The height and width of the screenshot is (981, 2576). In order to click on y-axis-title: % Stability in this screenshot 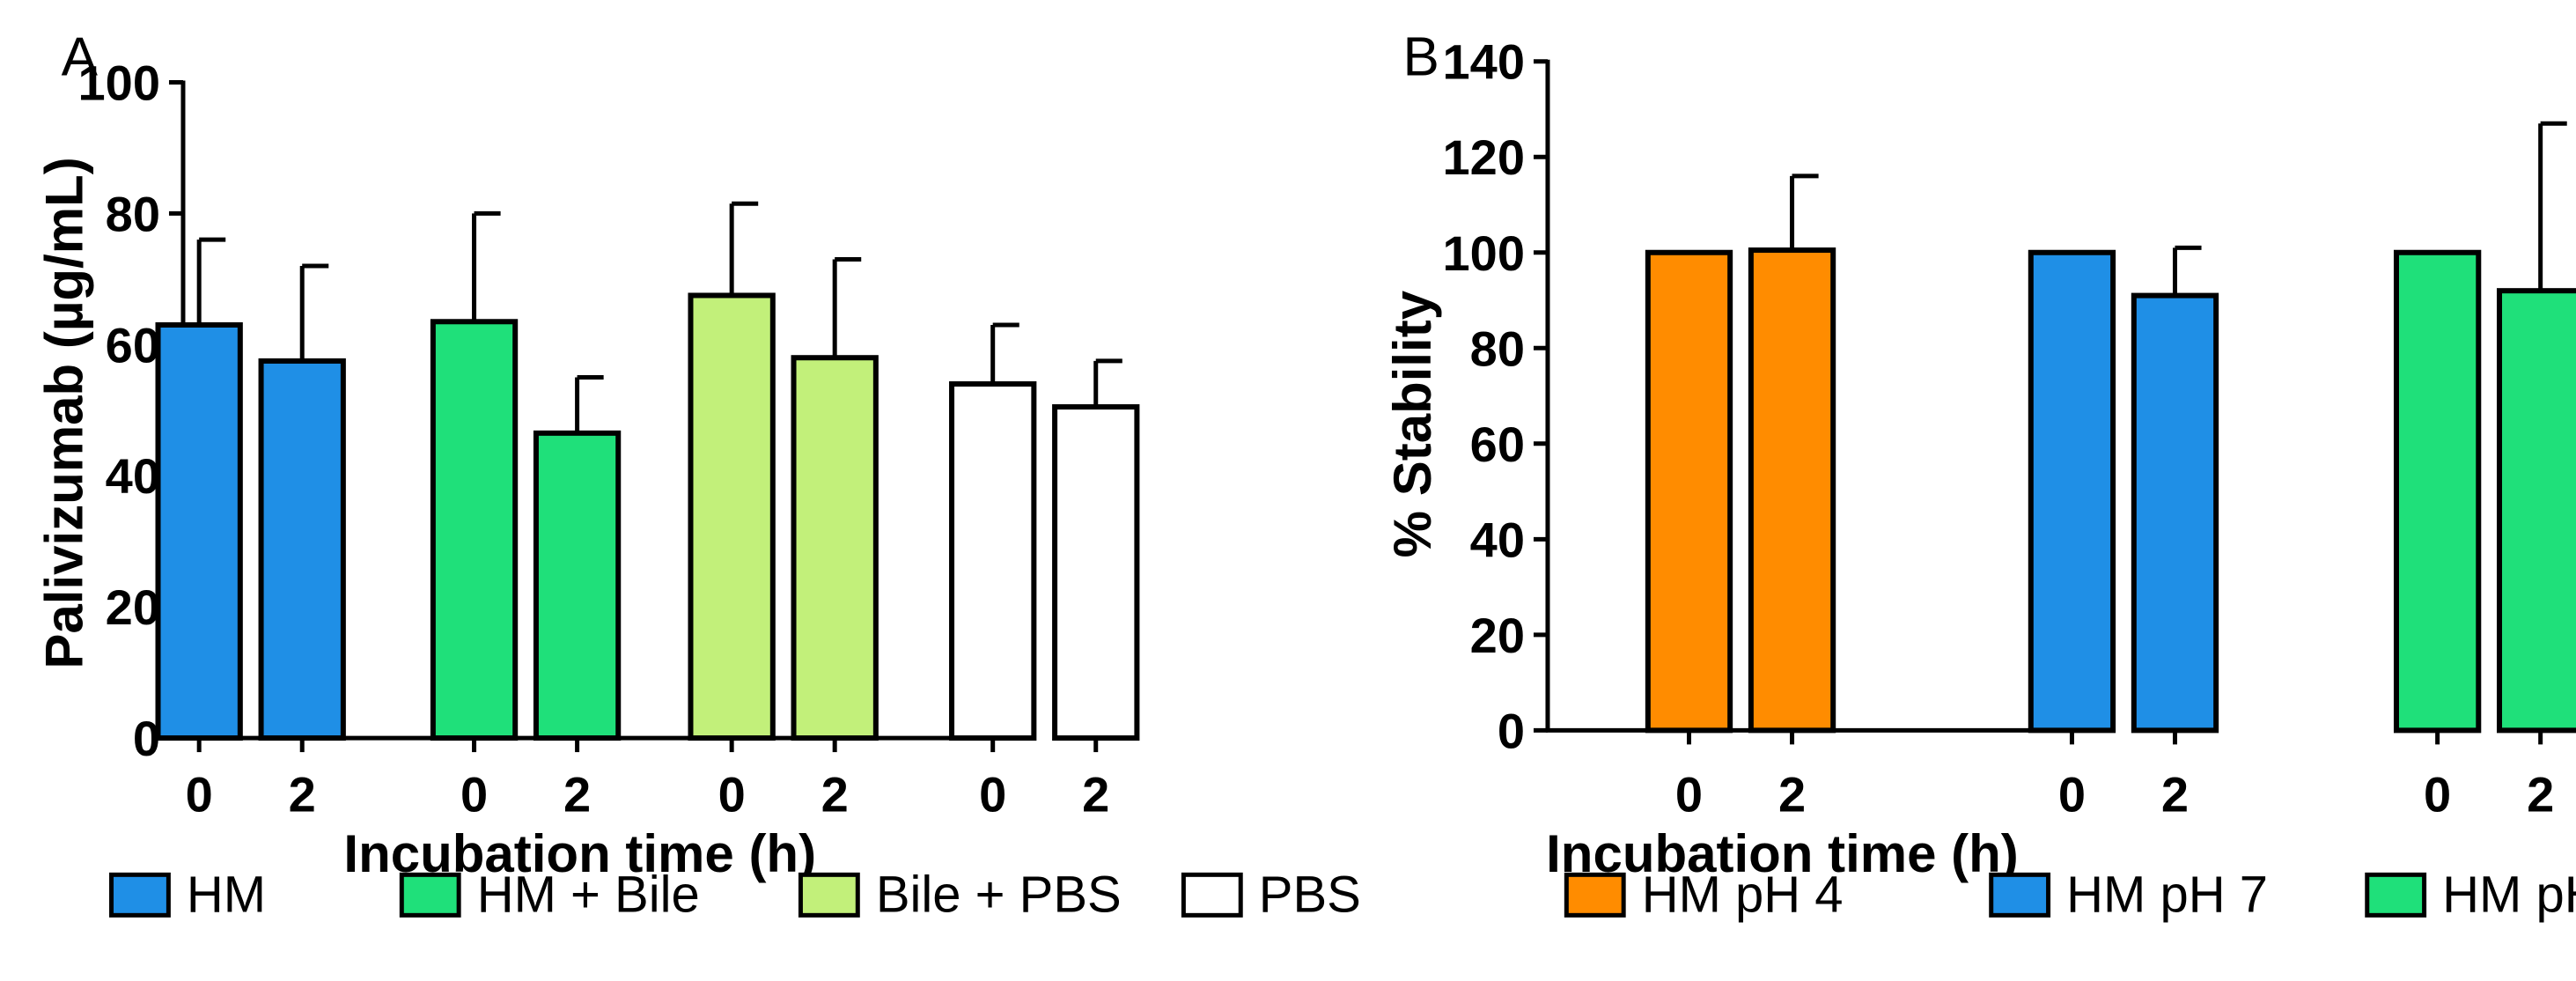, I will do `click(1412, 423)`.